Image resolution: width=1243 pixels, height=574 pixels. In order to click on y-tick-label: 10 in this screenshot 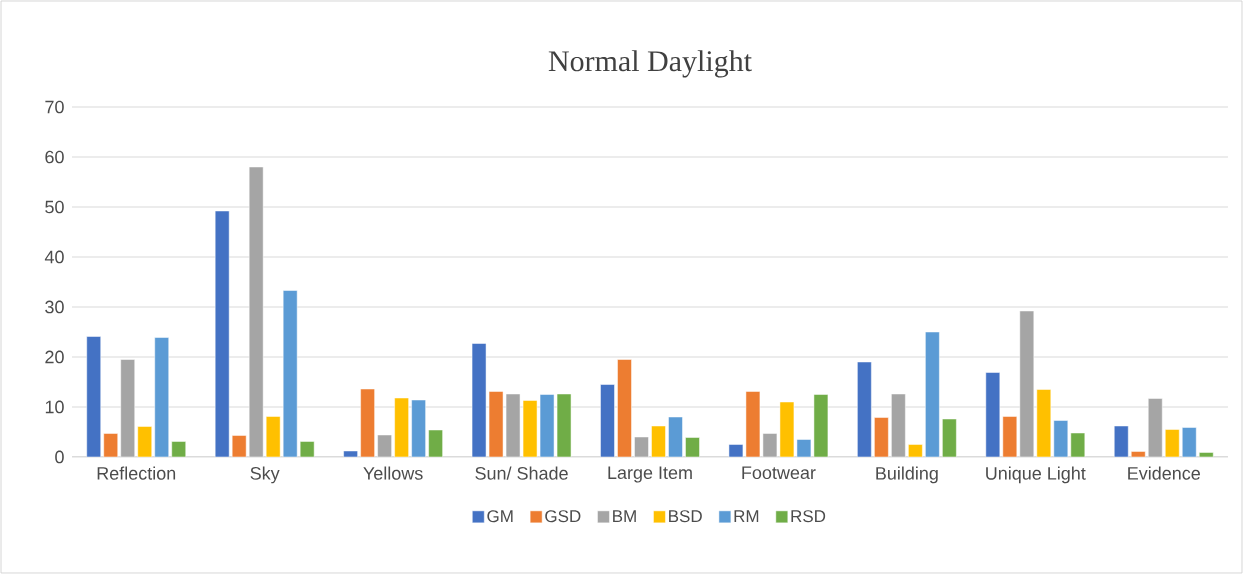, I will do `click(54, 407)`.